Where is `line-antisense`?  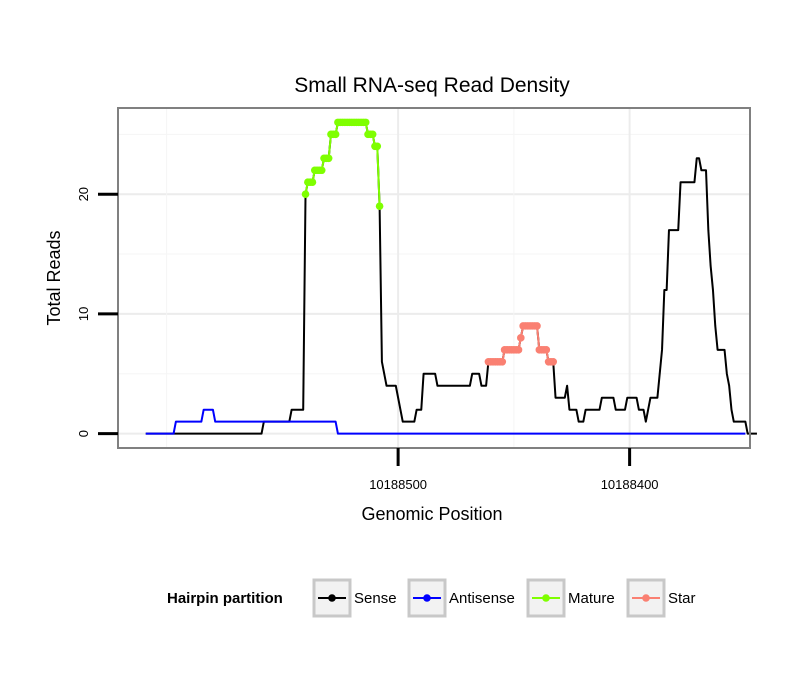 line-antisense is located at coordinates (445, 421).